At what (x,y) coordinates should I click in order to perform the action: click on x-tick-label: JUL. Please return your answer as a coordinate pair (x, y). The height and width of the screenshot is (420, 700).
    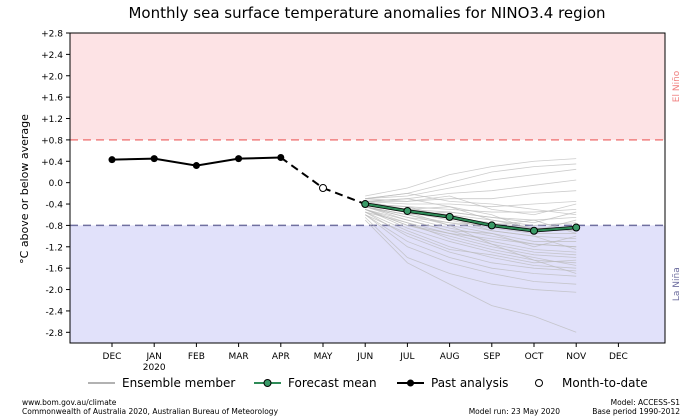
    Looking at the image, I should click on (406, 357).